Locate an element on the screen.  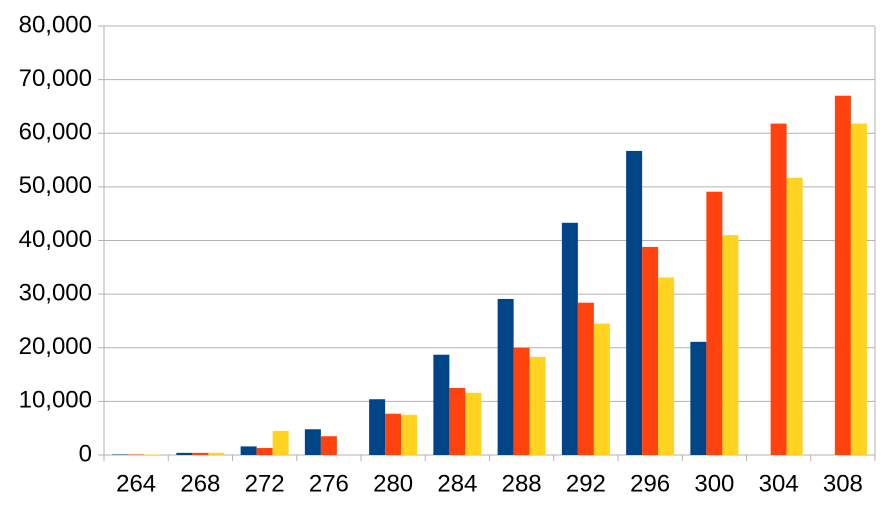
y-tick-label: 40,000 is located at coordinates (55, 239).